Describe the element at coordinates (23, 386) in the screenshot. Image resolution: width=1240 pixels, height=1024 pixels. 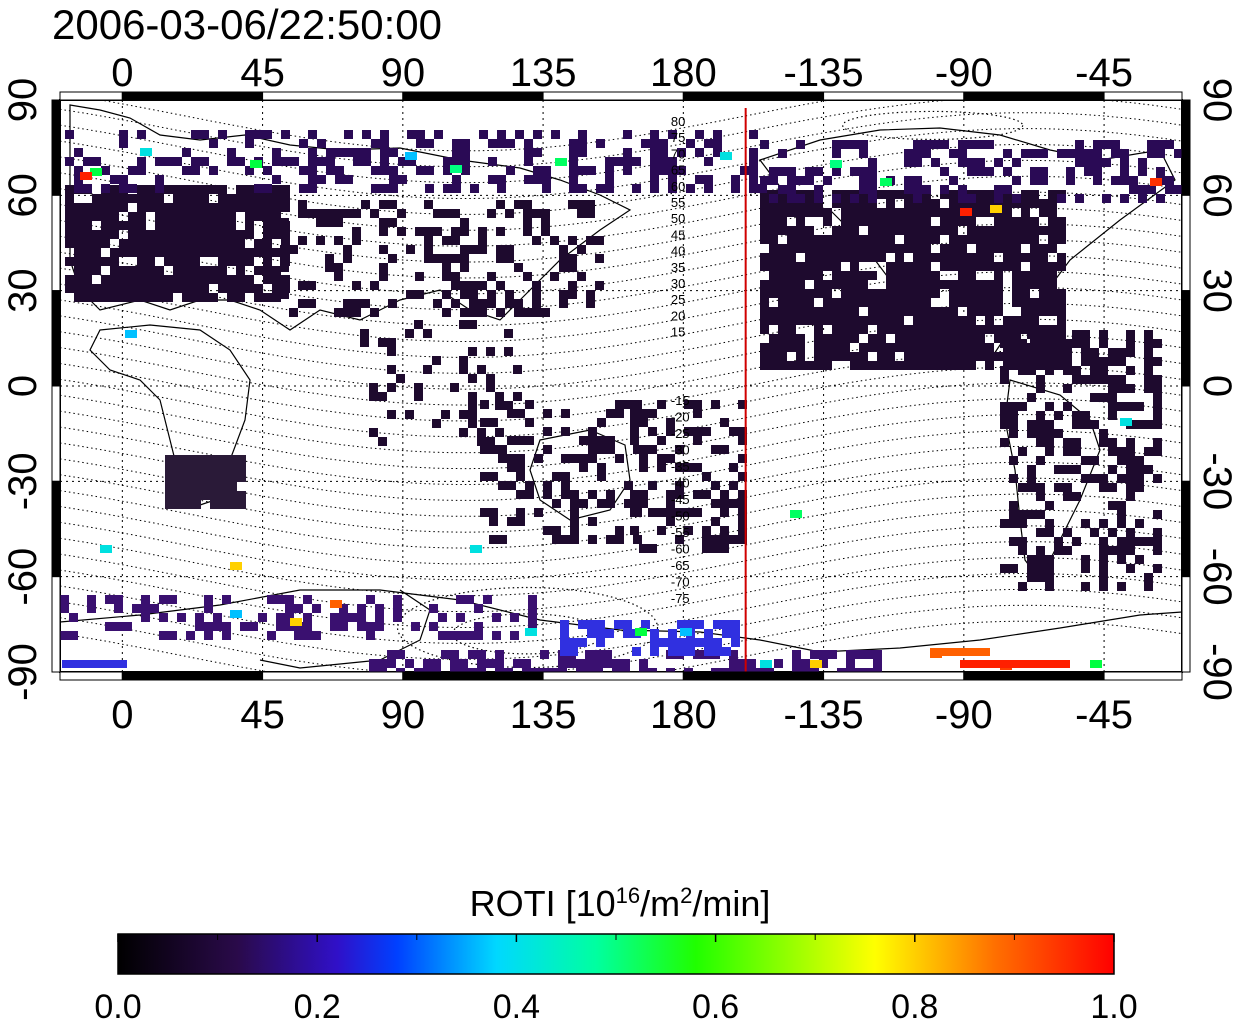
I see `lat-tick-label: 0` at that location.